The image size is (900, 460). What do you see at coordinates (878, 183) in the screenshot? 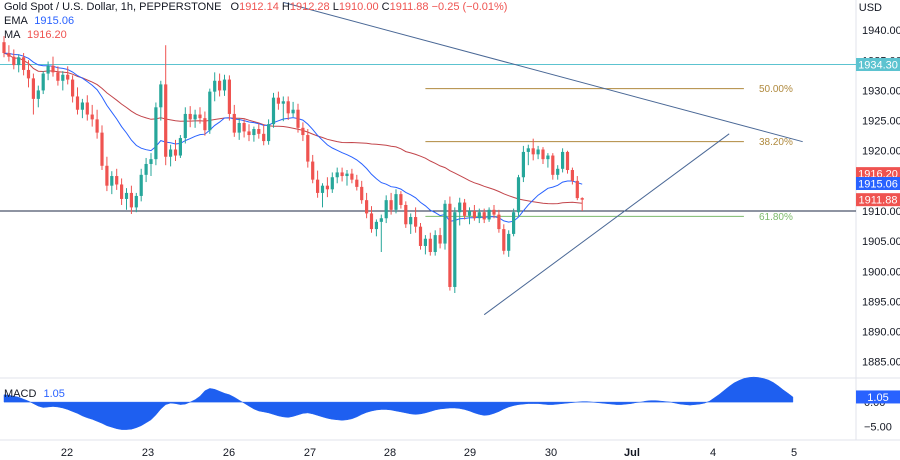
I see `price-tag: 1915.06` at bounding box center [878, 183].